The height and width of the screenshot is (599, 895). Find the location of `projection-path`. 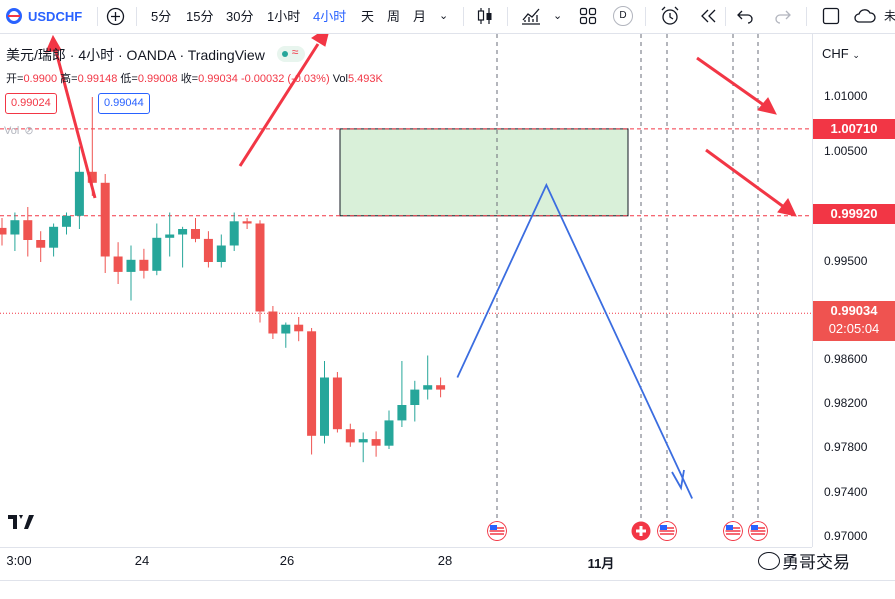

projection-path is located at coordinates (574, 340).